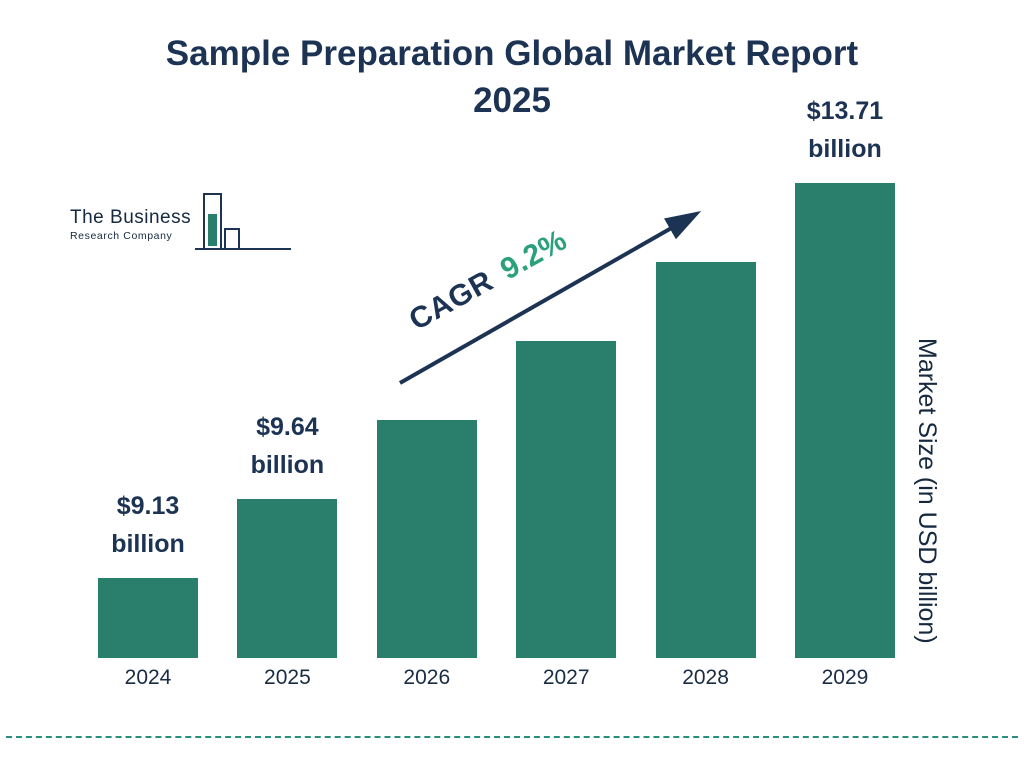 The width and height of the screenshot is (1024, 768). Describe the element at coordinates (566, 499) in the screenshot. I see `bar-2027` at that location.